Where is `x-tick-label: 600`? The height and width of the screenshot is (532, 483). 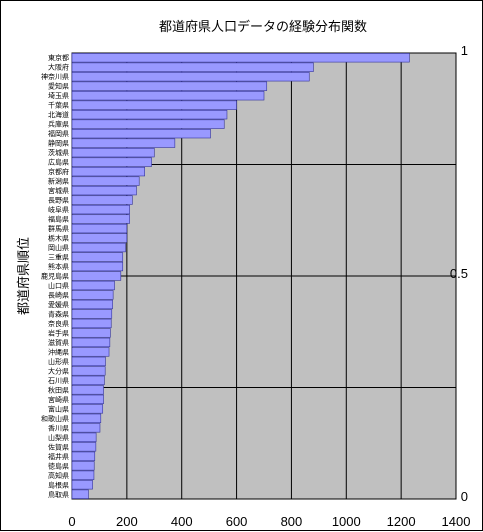
x-tick-label: 600 is located at coordinates (237, 521).